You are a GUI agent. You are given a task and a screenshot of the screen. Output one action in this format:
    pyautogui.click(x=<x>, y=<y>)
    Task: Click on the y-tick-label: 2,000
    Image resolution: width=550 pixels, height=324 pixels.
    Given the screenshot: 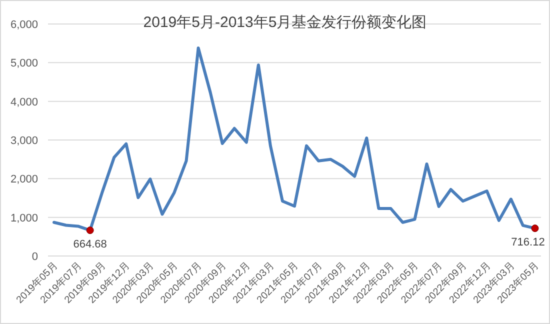 What is the action you would take?
    pyautogui.click(x=24, y=180)
    